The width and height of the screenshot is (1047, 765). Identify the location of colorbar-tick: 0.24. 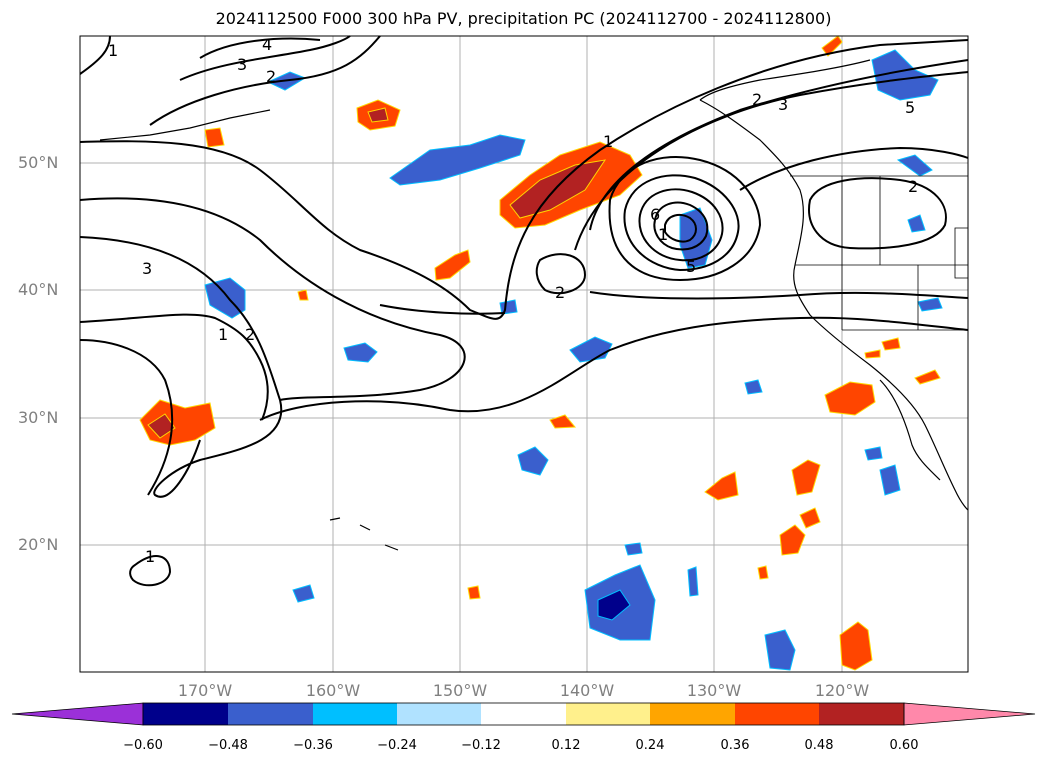
(650, 745).